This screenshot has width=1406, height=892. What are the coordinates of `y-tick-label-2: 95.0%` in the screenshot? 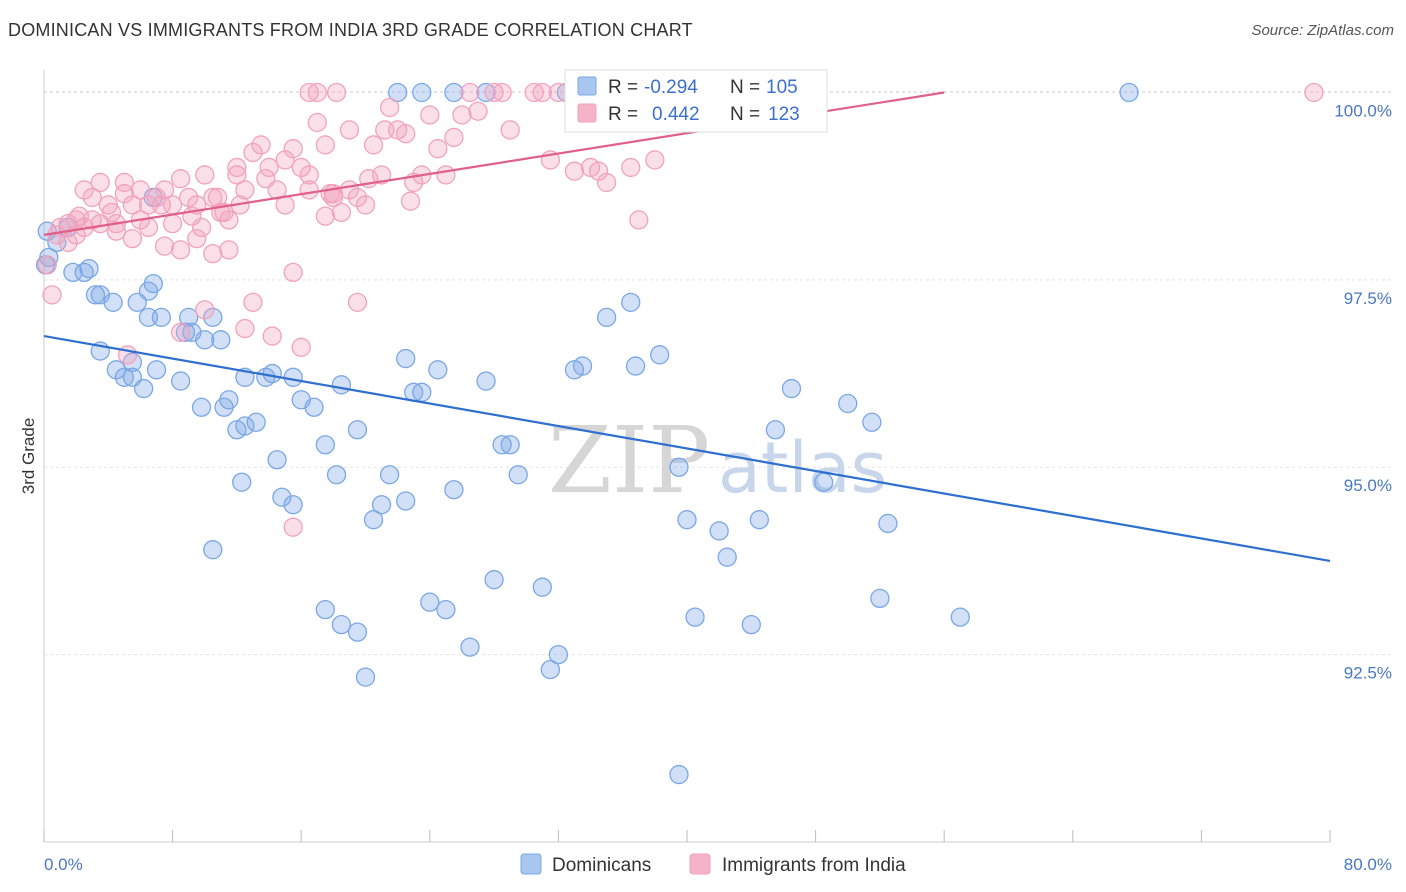 It's located at (1368, 485).